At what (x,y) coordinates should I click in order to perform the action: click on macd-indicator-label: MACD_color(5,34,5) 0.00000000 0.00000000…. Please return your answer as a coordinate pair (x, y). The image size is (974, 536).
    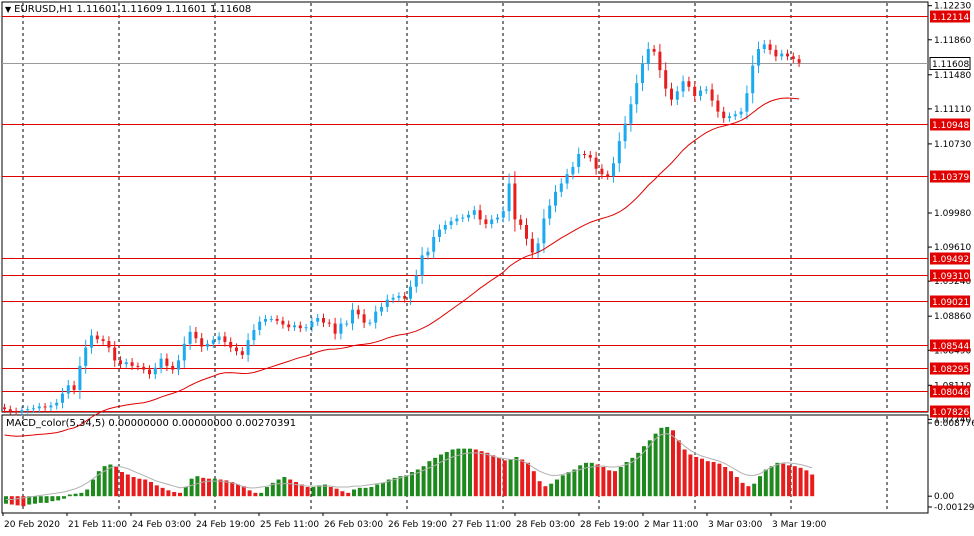
    Looking at the image, I should click on (151, 423).